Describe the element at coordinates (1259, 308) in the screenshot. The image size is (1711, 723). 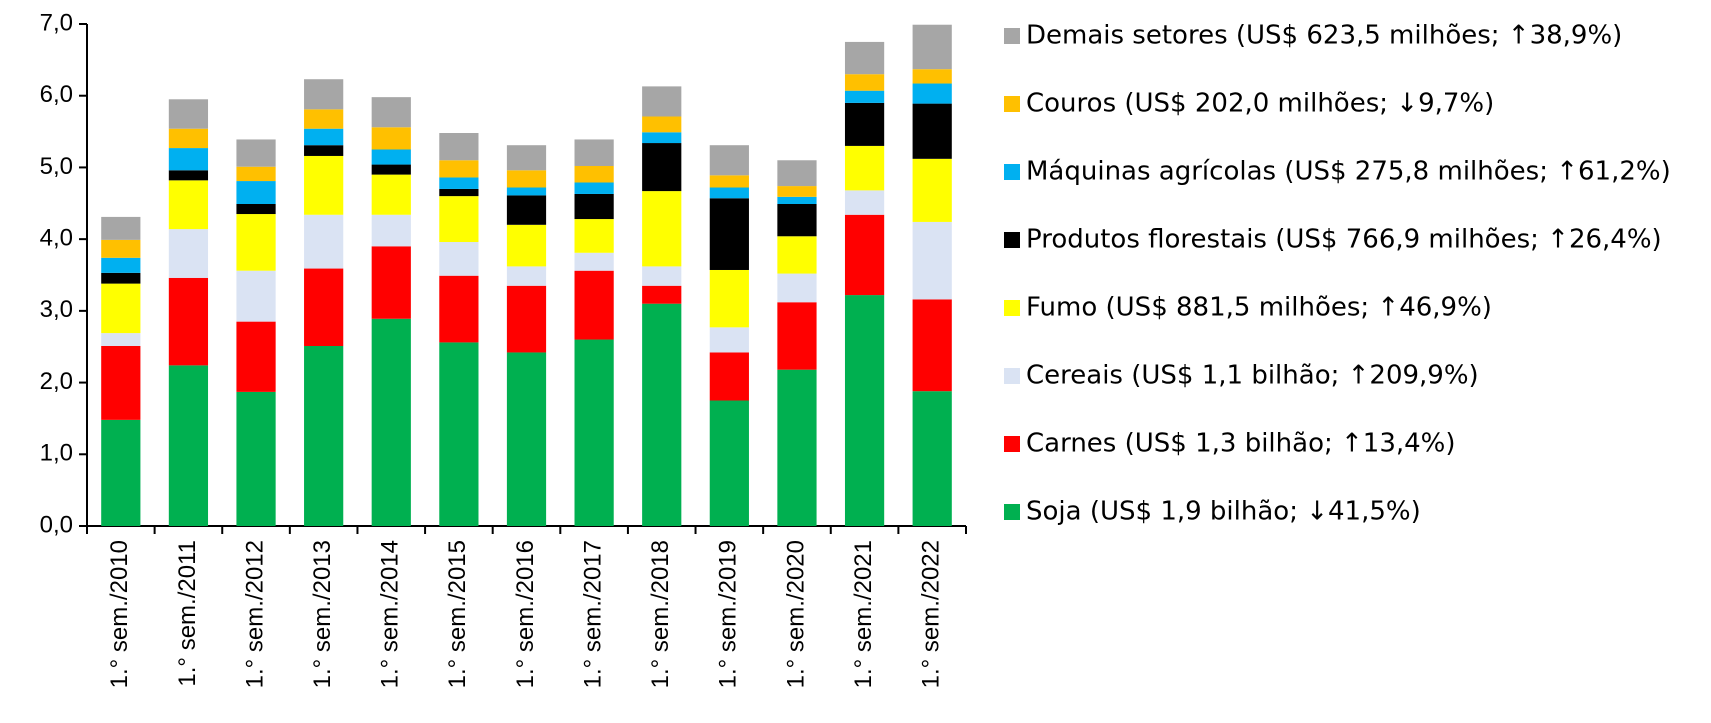
I see `legend-label: Fumo (US$ 881,5 milhões; ↑46,9%)` at that location.